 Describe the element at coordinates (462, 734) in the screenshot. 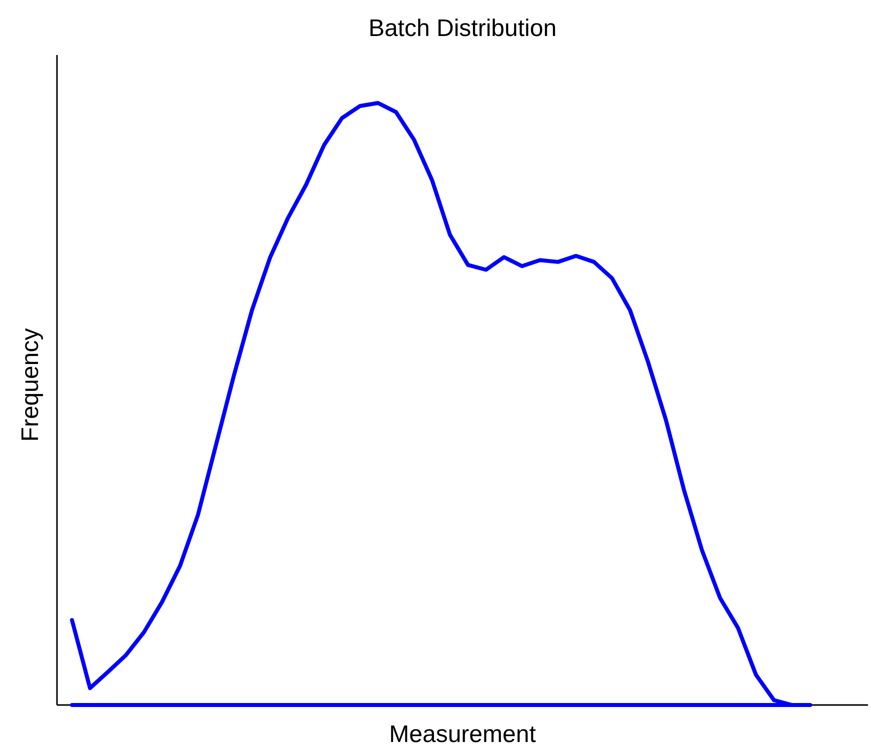

I see `x-axis-title: Measurement` at that location.